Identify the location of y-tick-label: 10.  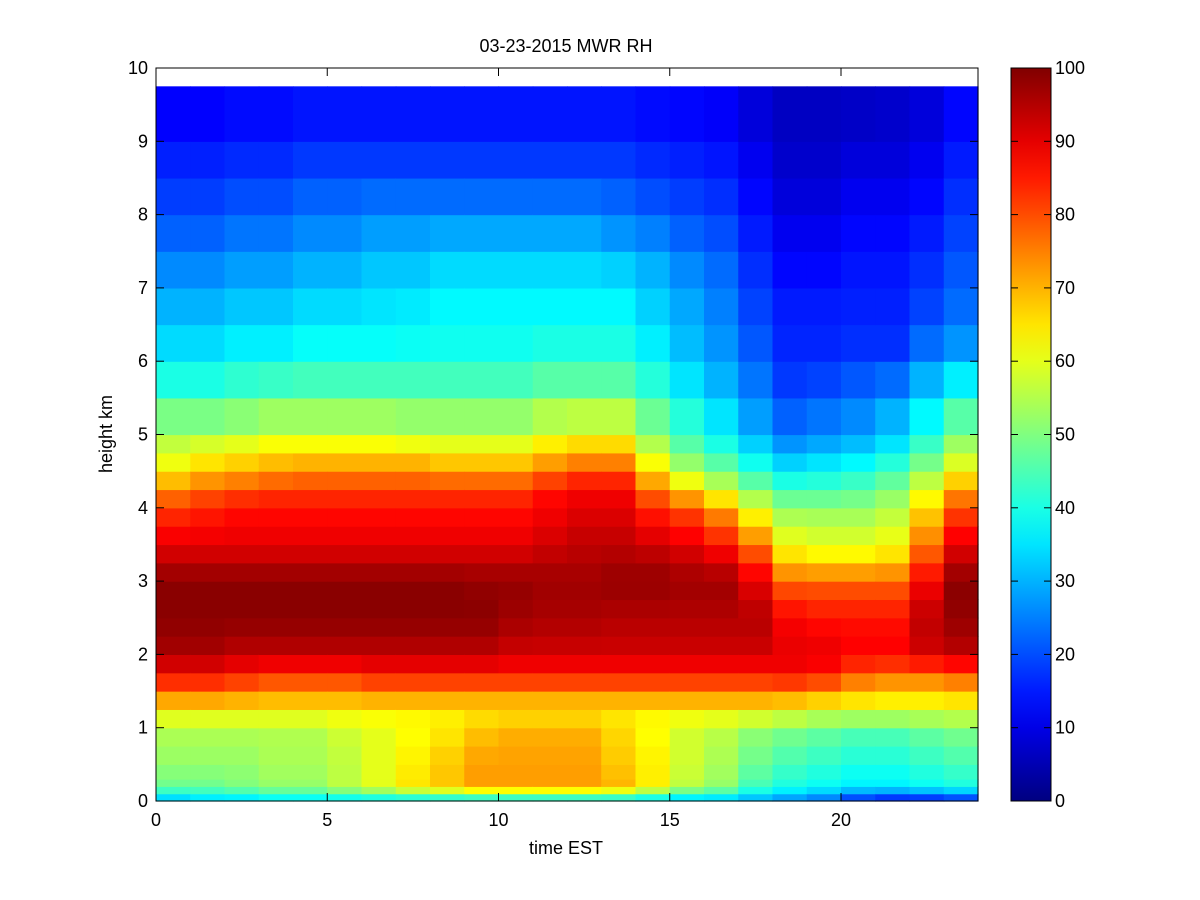
(138, 68).